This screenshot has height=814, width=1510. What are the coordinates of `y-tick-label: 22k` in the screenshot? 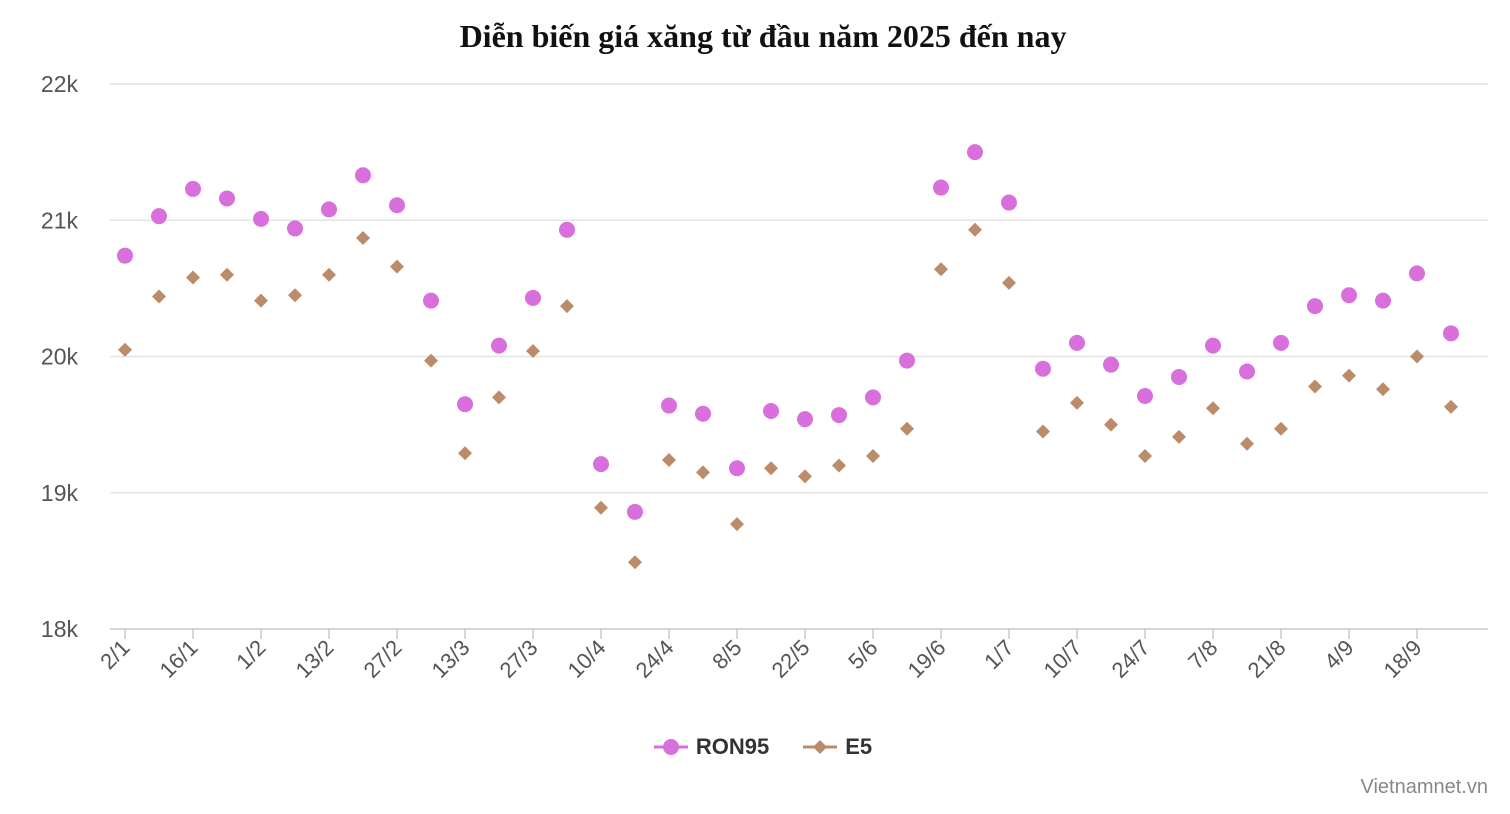 It's located at (60, 84).